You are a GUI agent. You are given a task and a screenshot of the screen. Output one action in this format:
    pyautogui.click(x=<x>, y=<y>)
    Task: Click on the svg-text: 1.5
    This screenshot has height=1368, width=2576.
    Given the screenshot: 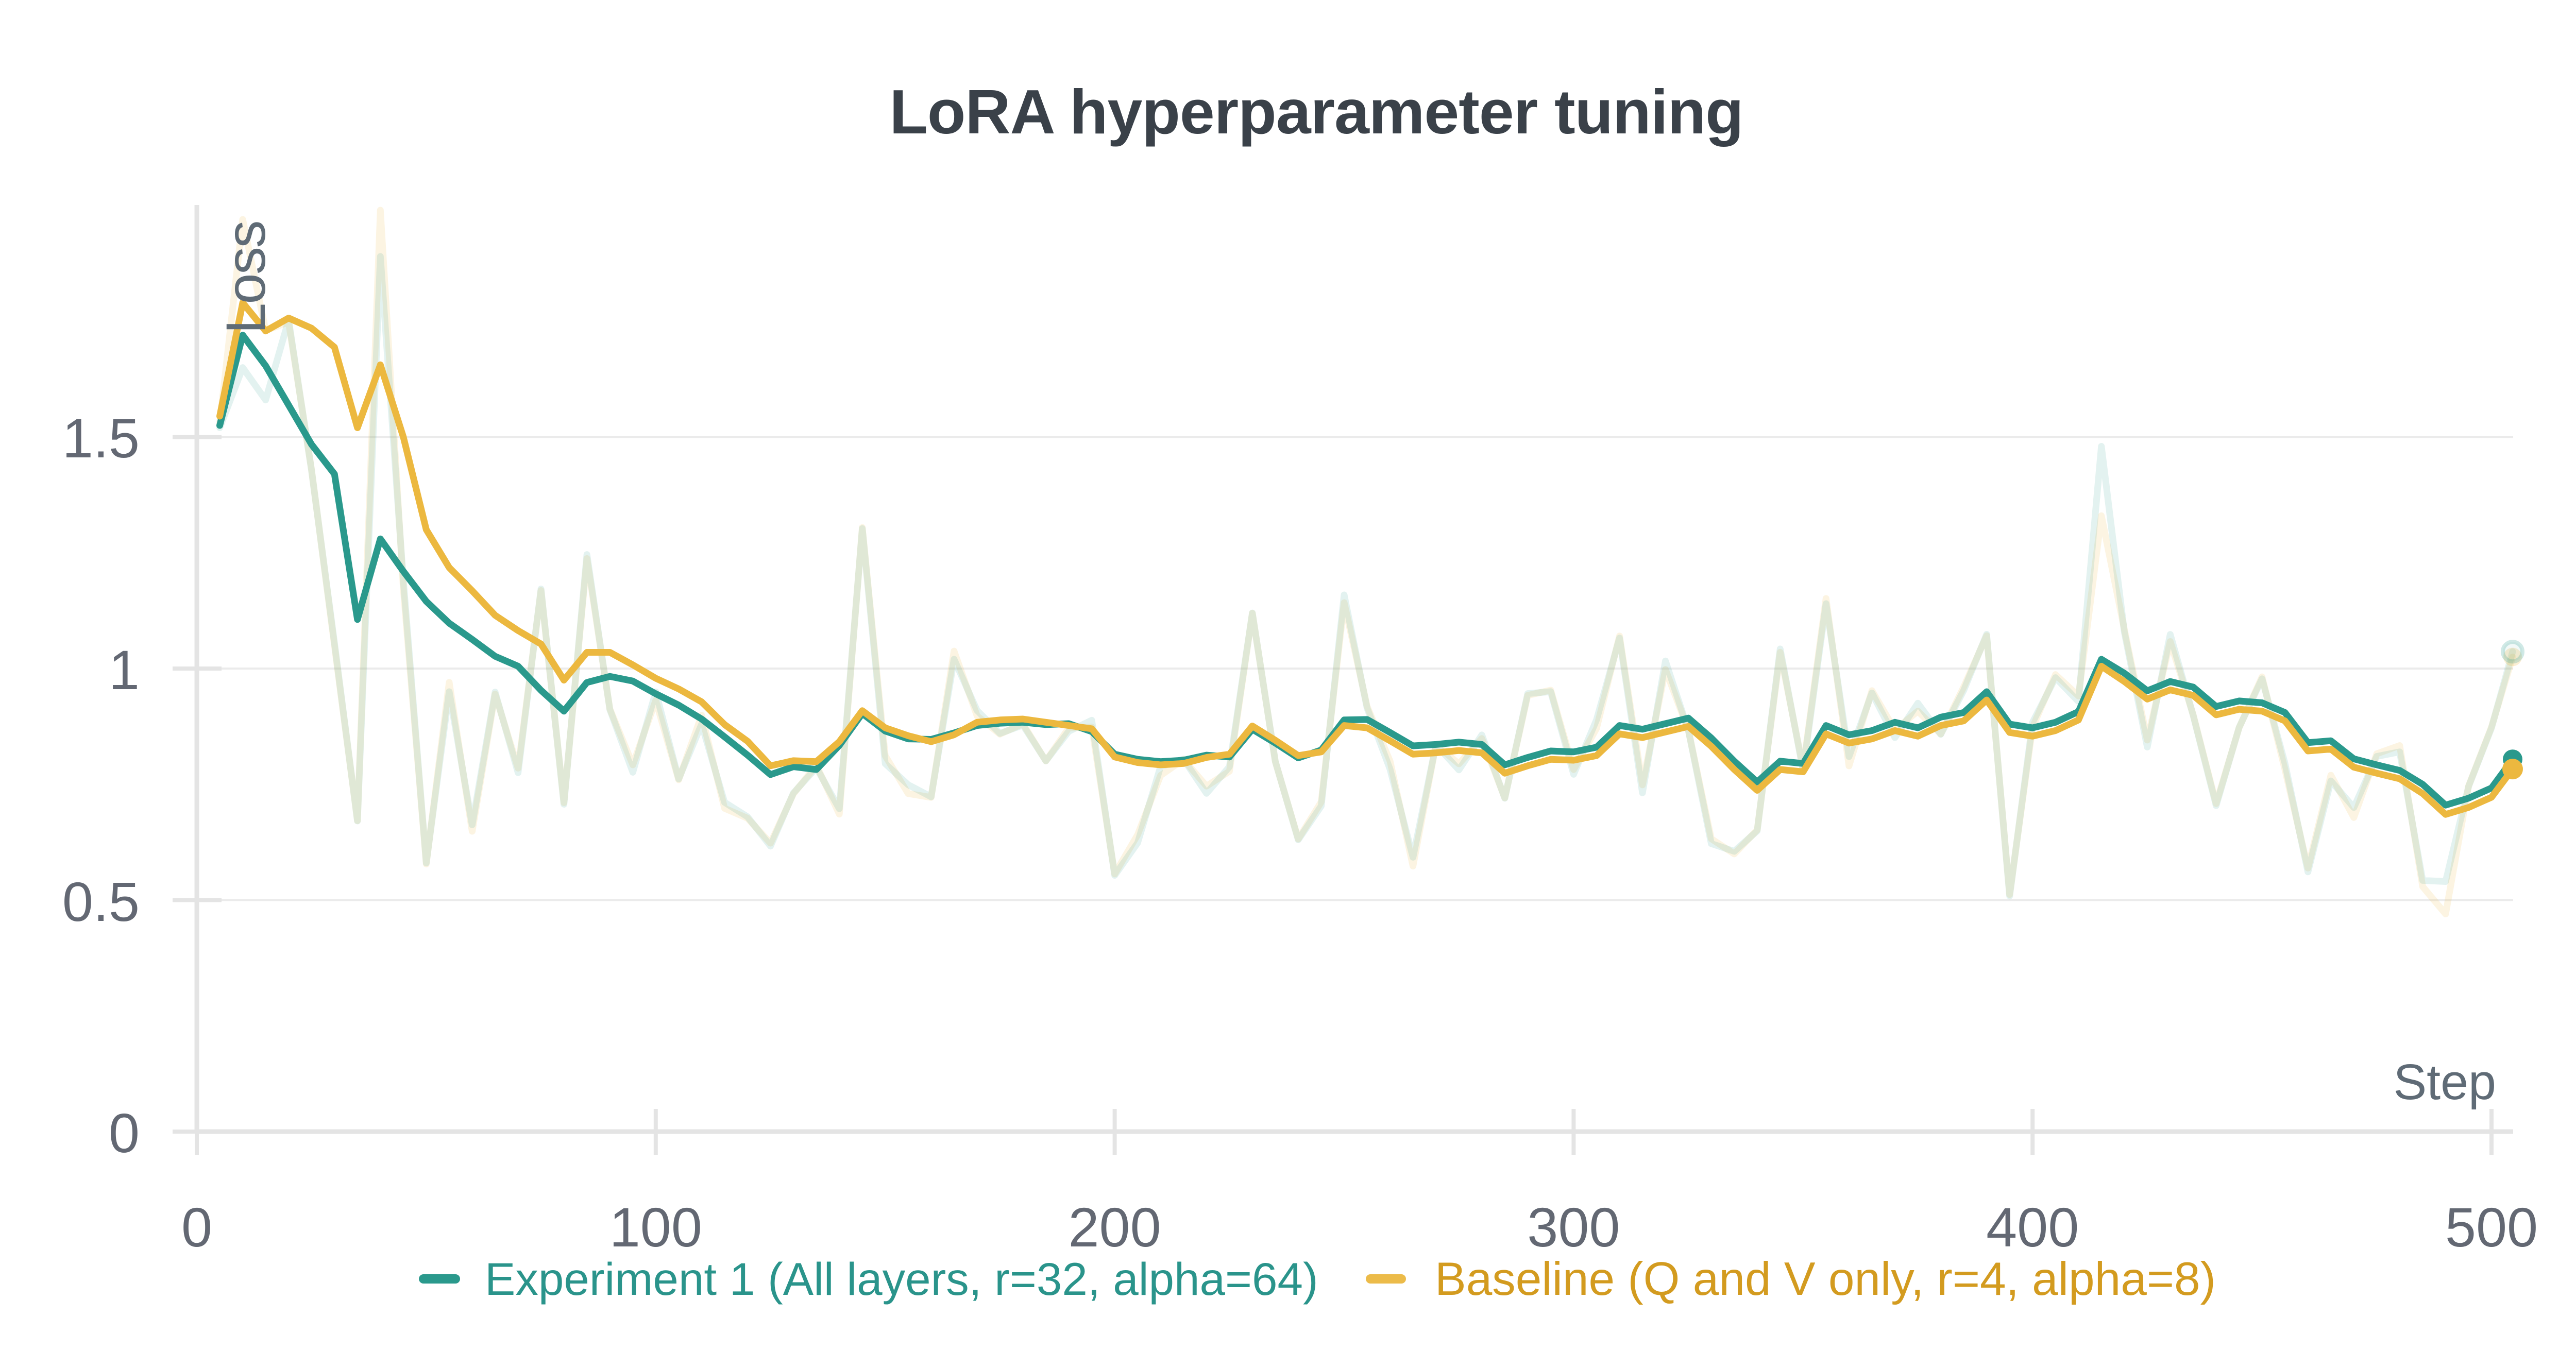 What is the action you would take?
    pyautogui.click(x=101, y=438)
    